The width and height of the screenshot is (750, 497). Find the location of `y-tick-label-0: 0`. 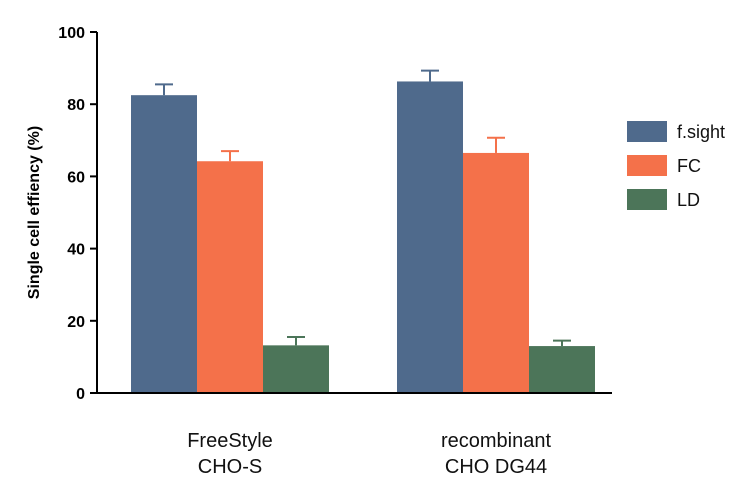

y-tick-label-0: 0 is located at coordinates (80, 394).